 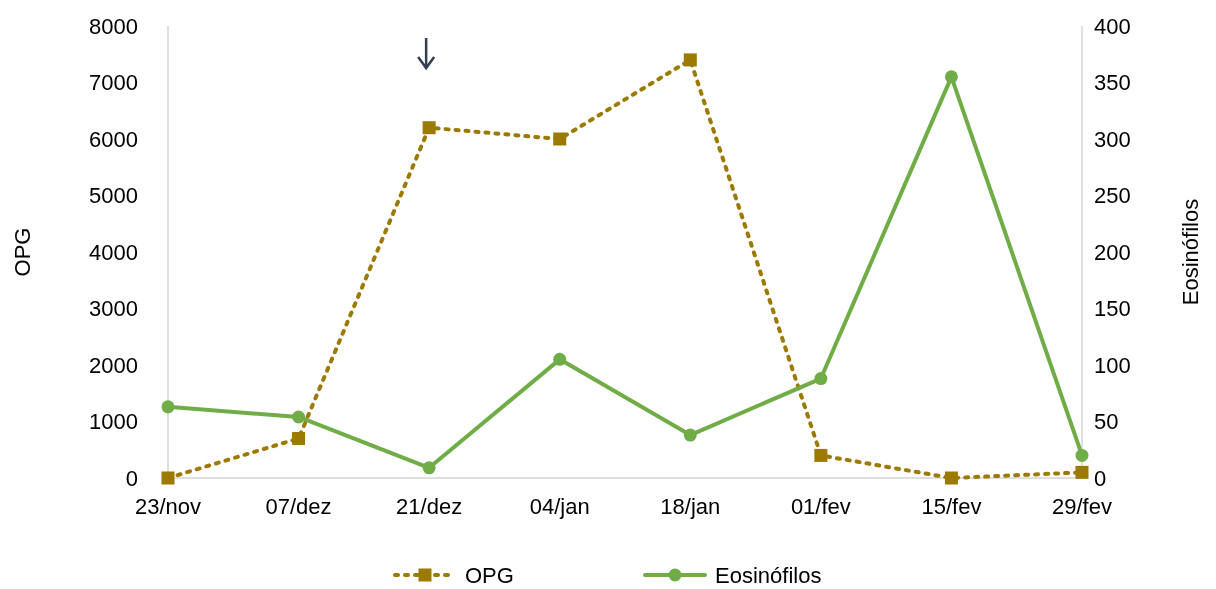 I want to click on y2-tick-label: 250, so click(x=1112, y=196).